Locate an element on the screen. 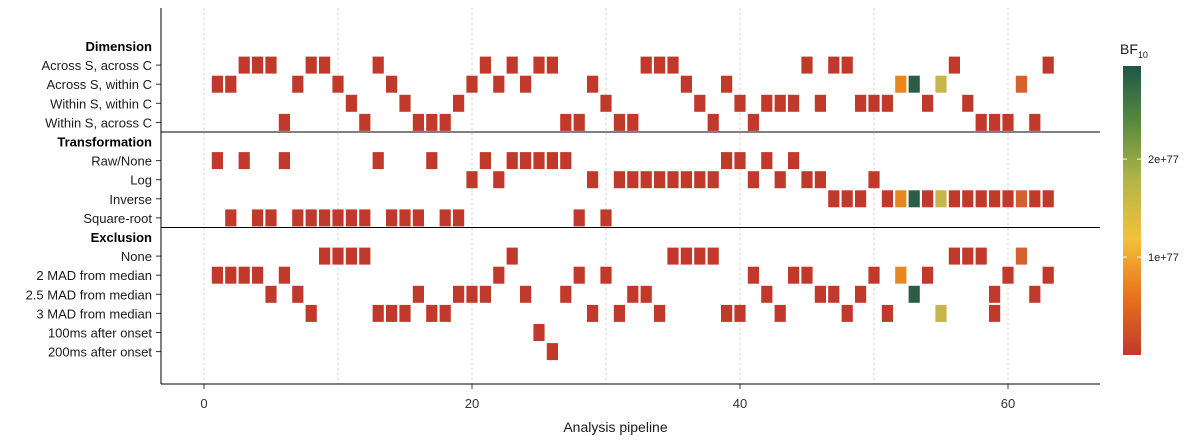  colorbar-tick-label: 1e+77 is located at coordinates (1163, 258).